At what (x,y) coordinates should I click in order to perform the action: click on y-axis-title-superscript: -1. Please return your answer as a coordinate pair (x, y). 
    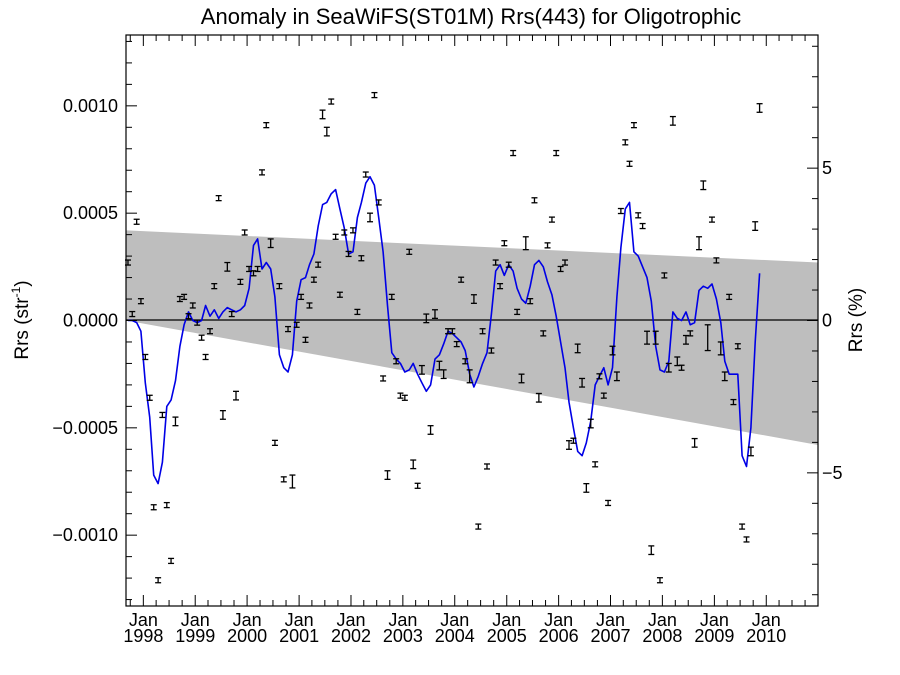
    Looking at the image, I should click on (16, 291).